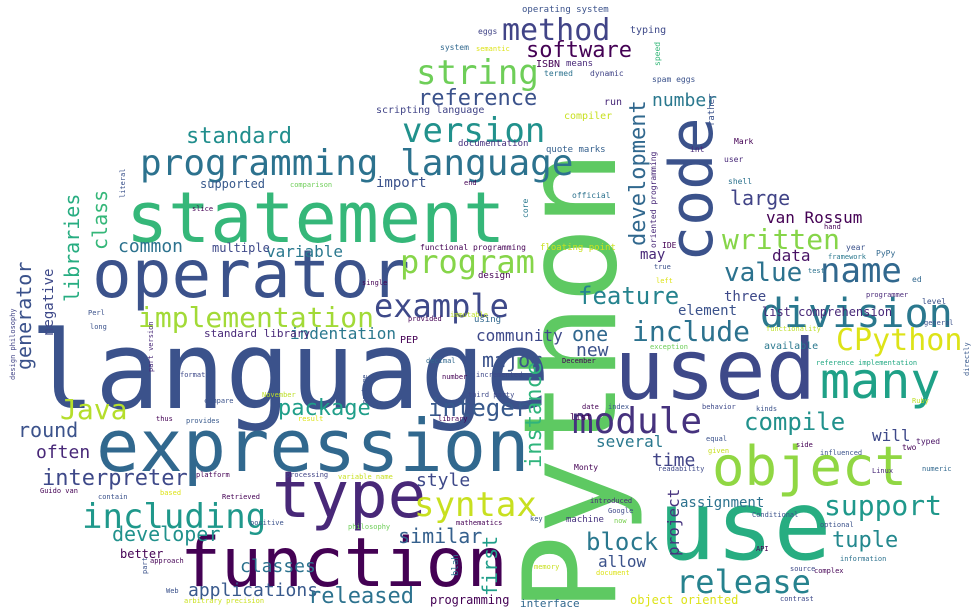 Image resolution: width=980 pixels, height=612 pixels. Describe the element at coordinates (203, 421) in the screenshot. I see `word-provides: provides` at that location.